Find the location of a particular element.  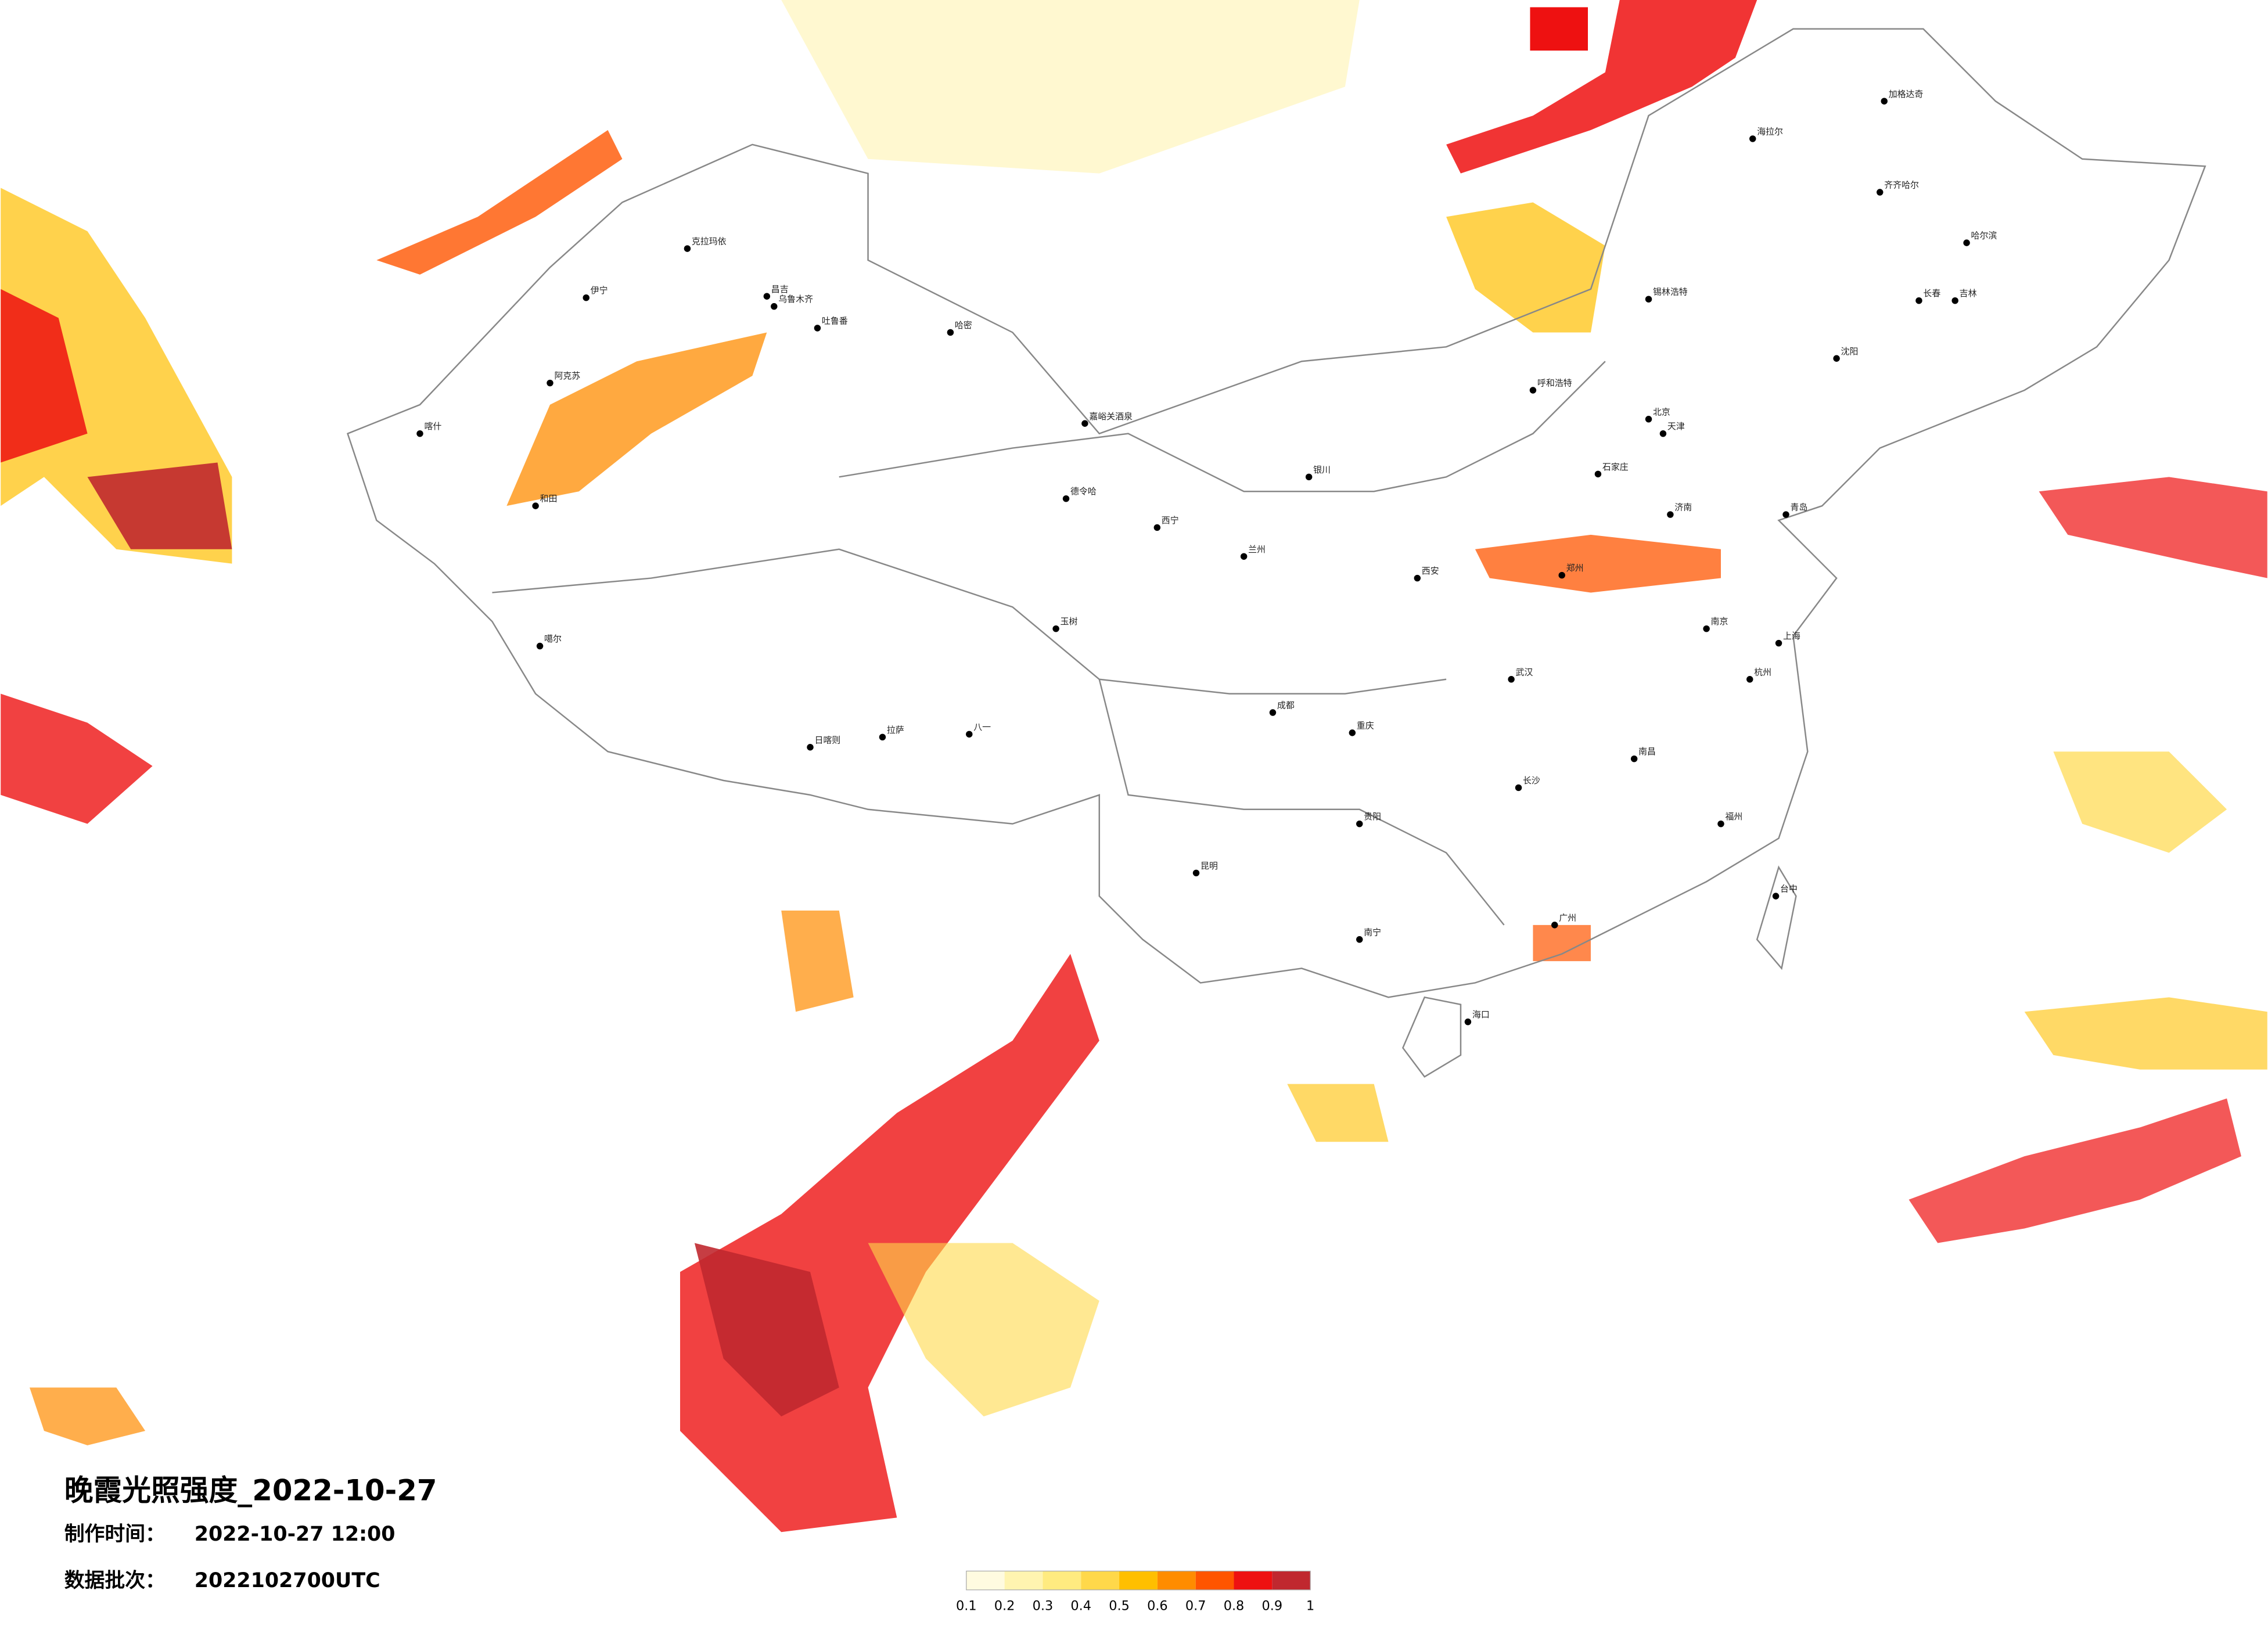

city-label: 西安 is located at coordinates (1430, 571).